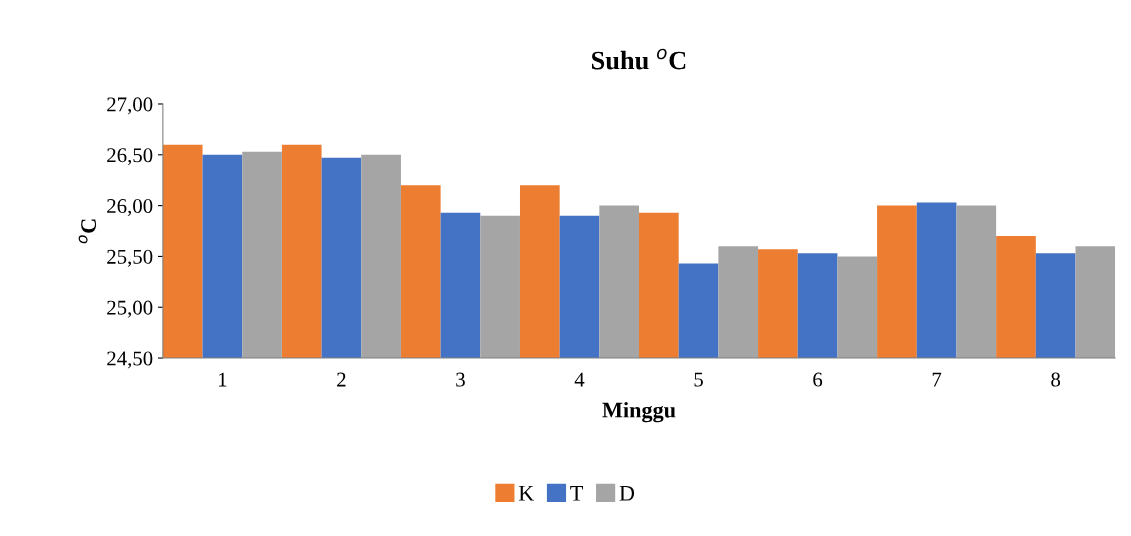 The height and width of the screenshot is (536, 1131). What do you see at coordinates (639, 59) in the screenshot?
I see `chart-title: Suhu $^{o}$C` at bounding box center [639, 59].